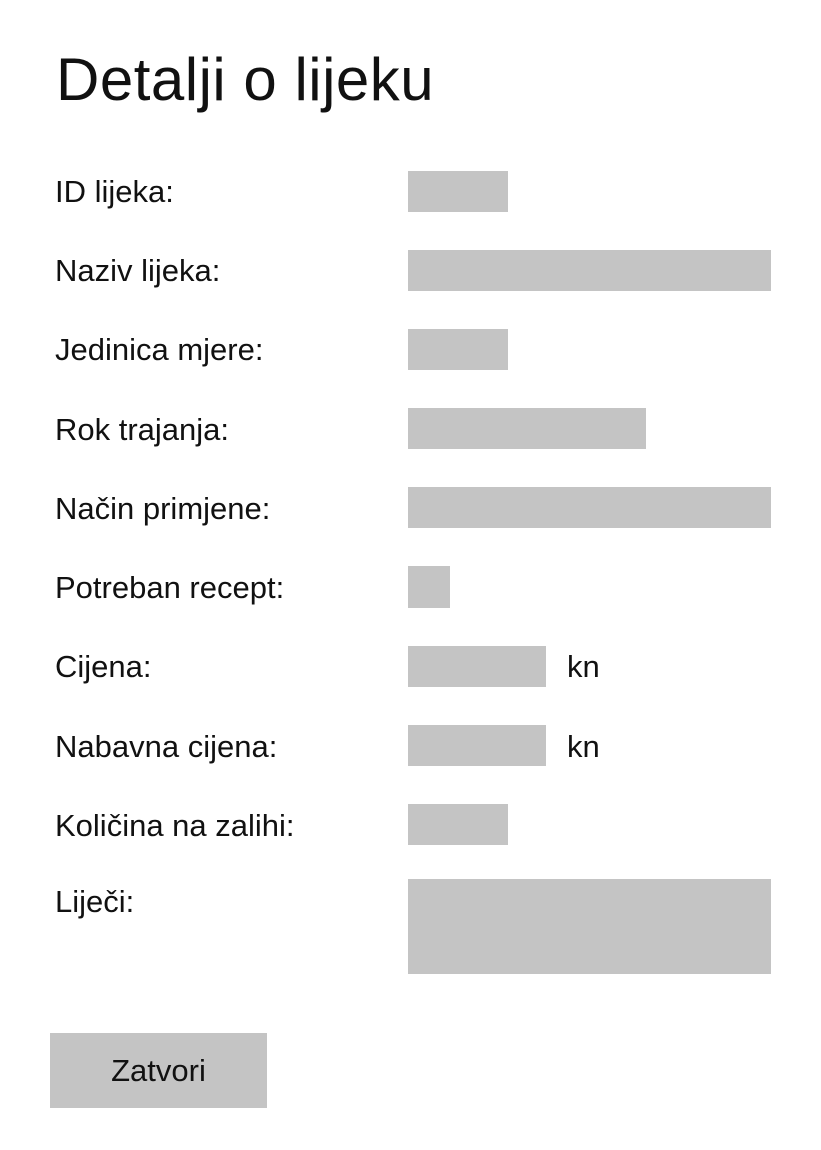  What do you see at coordinates (95, 901) in the screenshot?
I see `treats-label: Liječi:` at bounding box center [95, 901].